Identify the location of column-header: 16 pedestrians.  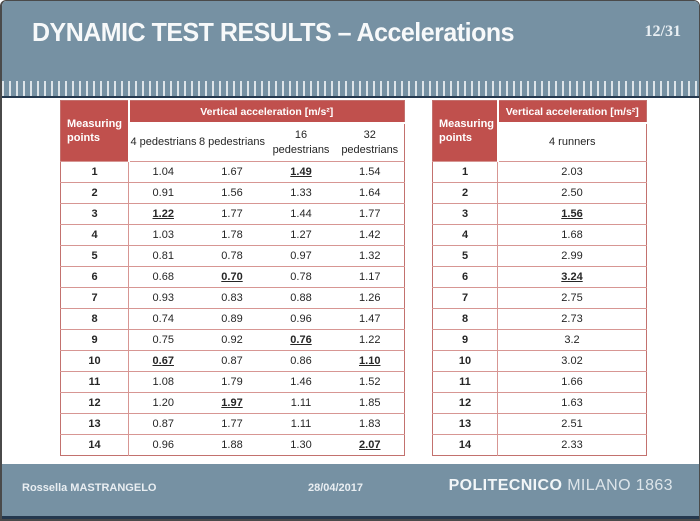
(301, 142).